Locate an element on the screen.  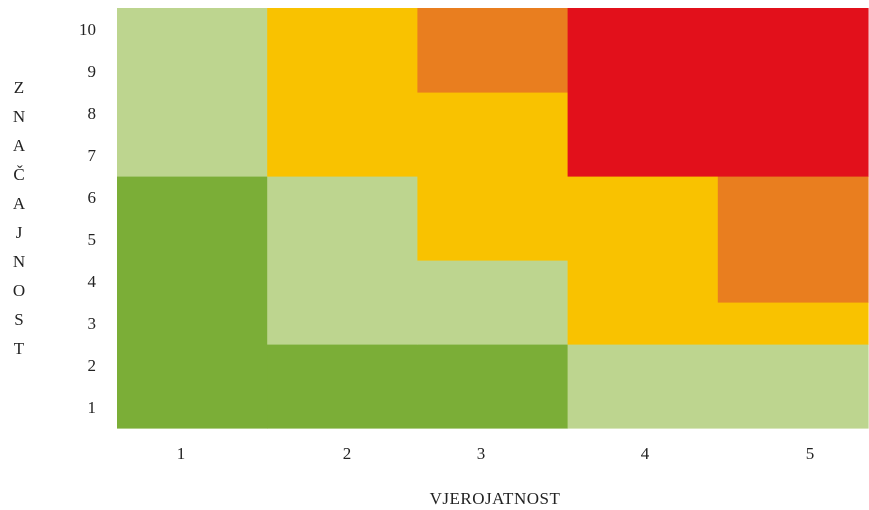
x-axis-ticks: 1 2 3 4 5 is located at coordinates (496, 453).